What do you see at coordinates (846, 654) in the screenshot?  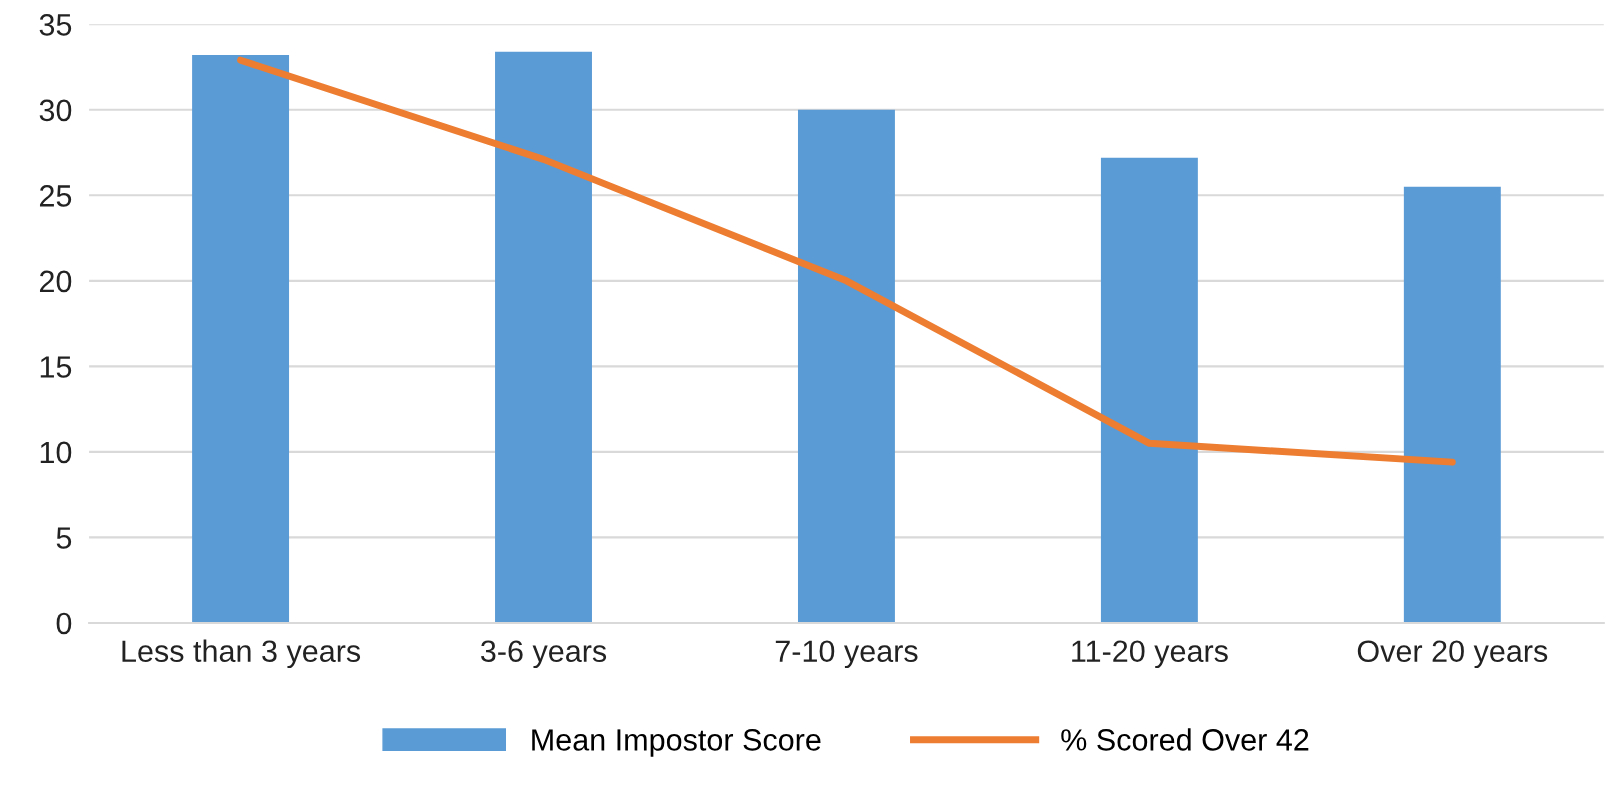 I see `x-tick-label: 7-10 years` at bounding box center [846, 654].